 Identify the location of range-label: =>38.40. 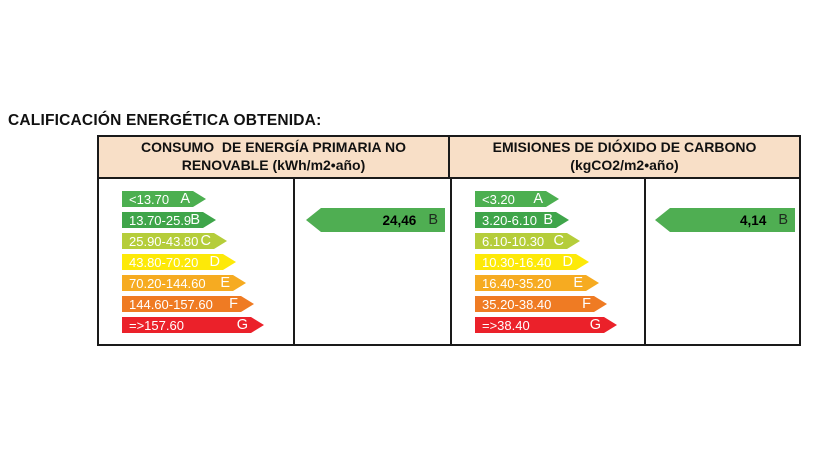
(506, 325).